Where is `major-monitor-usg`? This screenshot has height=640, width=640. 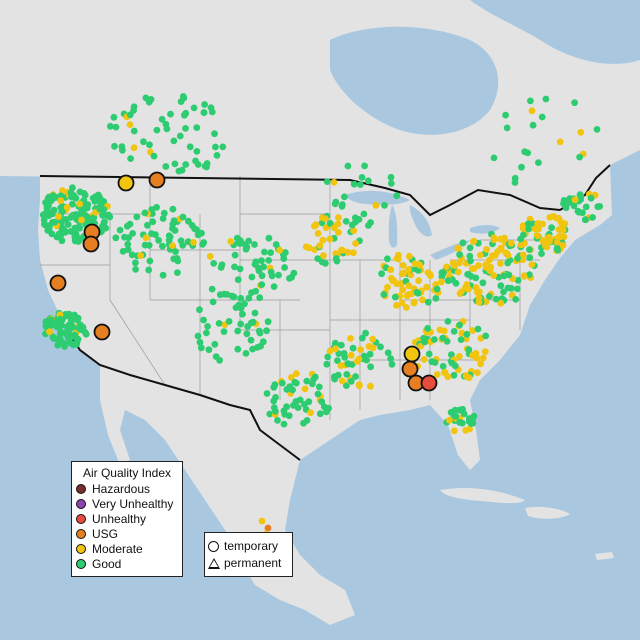
major-monitor-usg is located at coordinates (58, 283).